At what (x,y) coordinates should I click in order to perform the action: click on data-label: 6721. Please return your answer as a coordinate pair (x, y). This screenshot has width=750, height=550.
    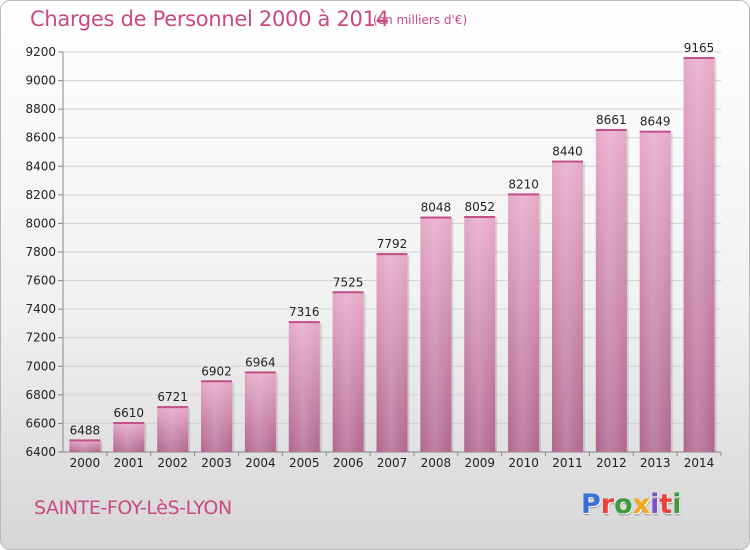
    Looking at the image, I should click on (172, 397).